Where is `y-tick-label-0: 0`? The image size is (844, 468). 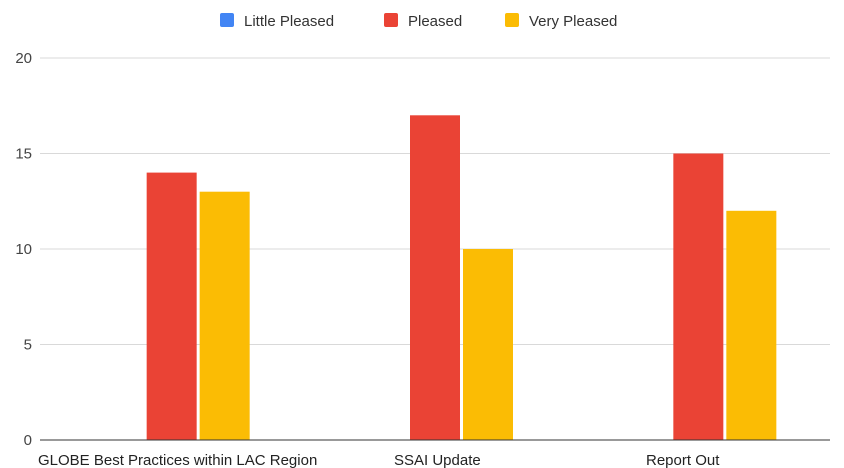
y-tick-label-0: 0 is located at coordinates (28, 440).